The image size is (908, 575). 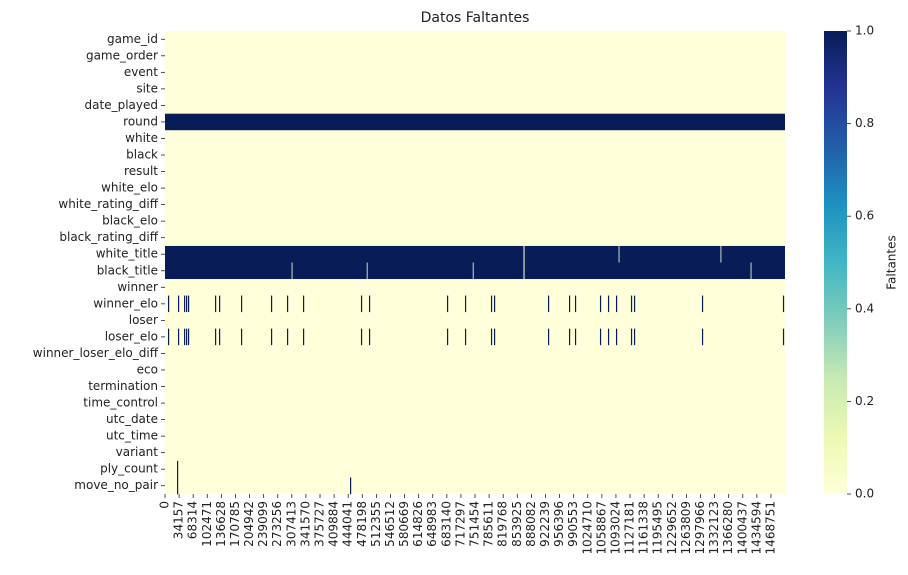 I want to click on y-tick-label: winner_loser_elo_diff, so click(x=96, y=353).